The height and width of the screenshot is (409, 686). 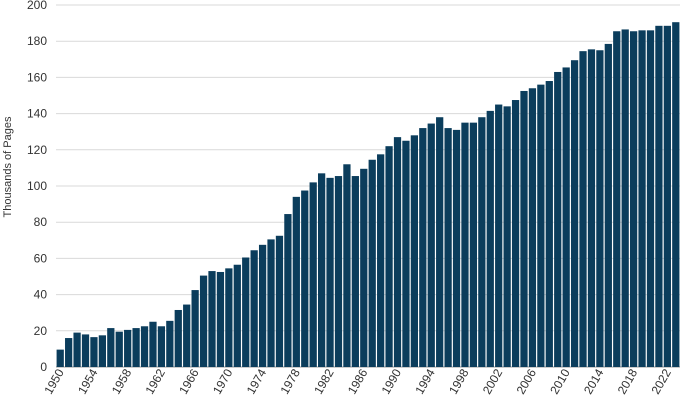 I want to click on bar-1995, so click(x=440, y=242).